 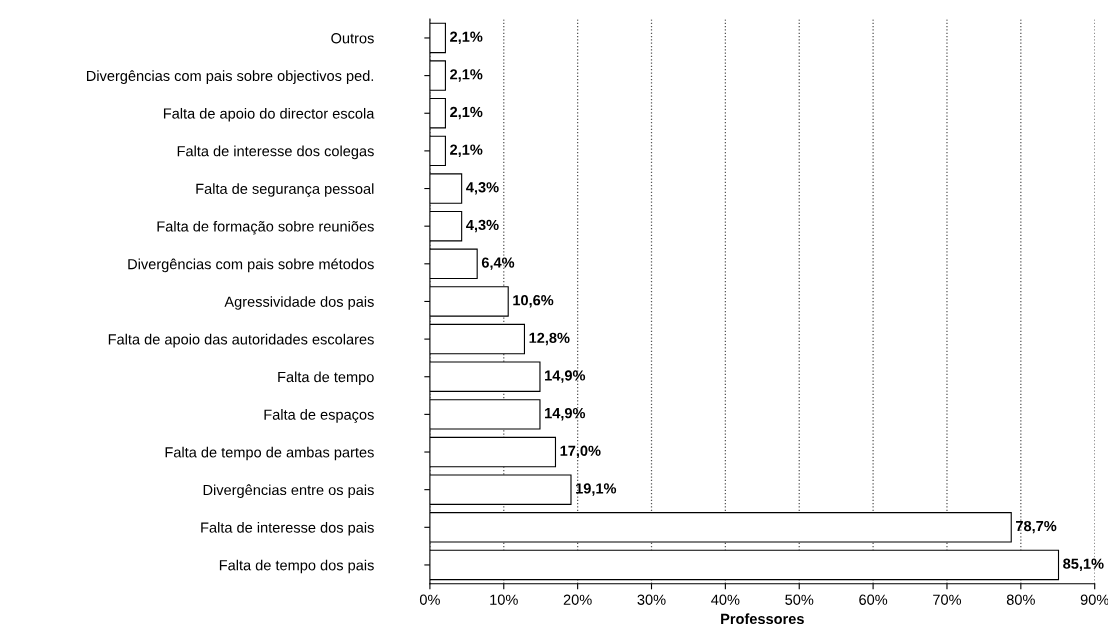 What do you see at coordinates (352, 38) in the screenshot?
I see `y-tick-label: Outros` at bounding box center [352, 38].